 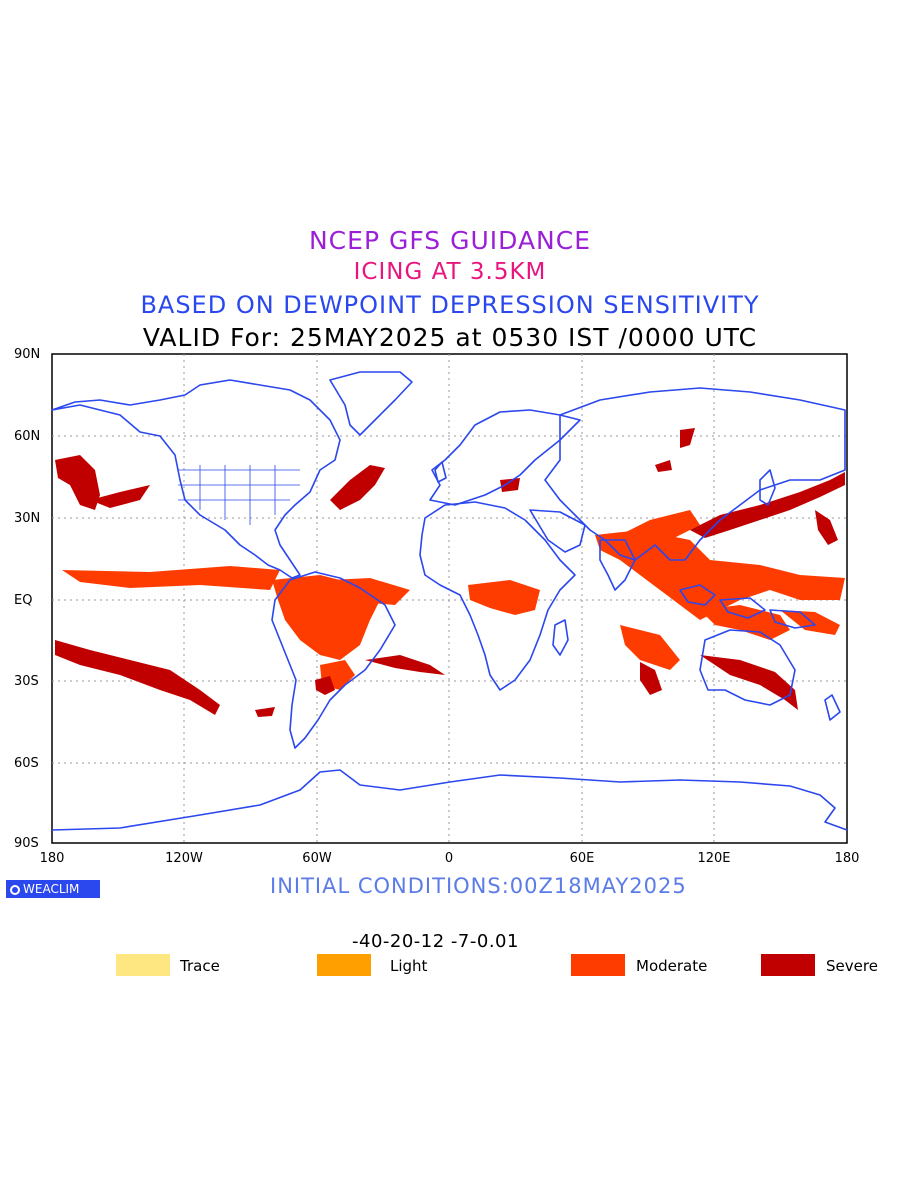 I want to click on legend-swatch-trace, so click(x=143, y=965).